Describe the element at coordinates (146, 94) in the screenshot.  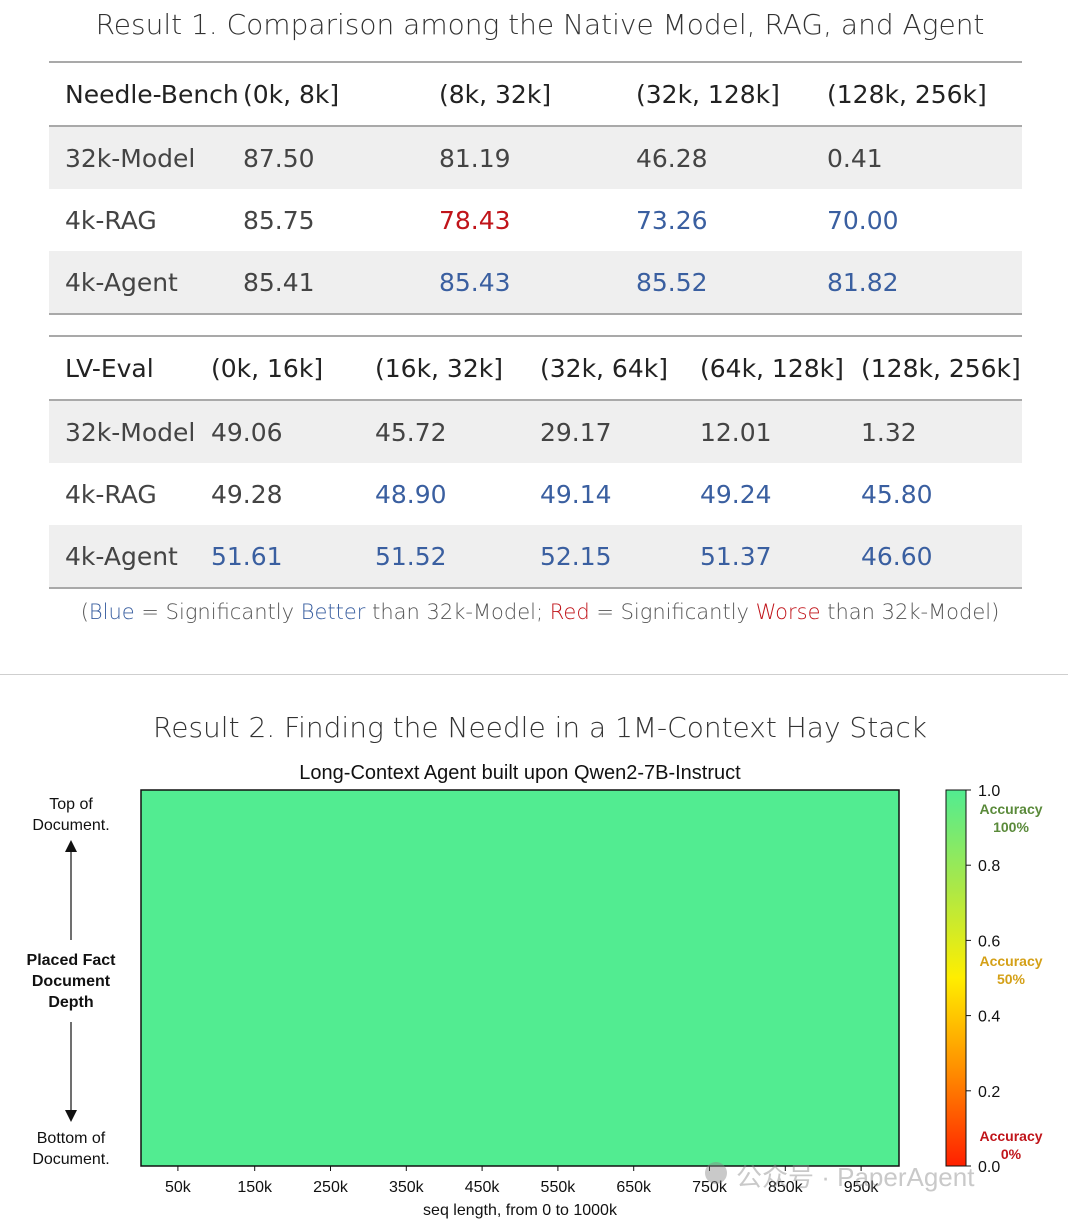
I see `column-header: Needle-Bench` at that location.